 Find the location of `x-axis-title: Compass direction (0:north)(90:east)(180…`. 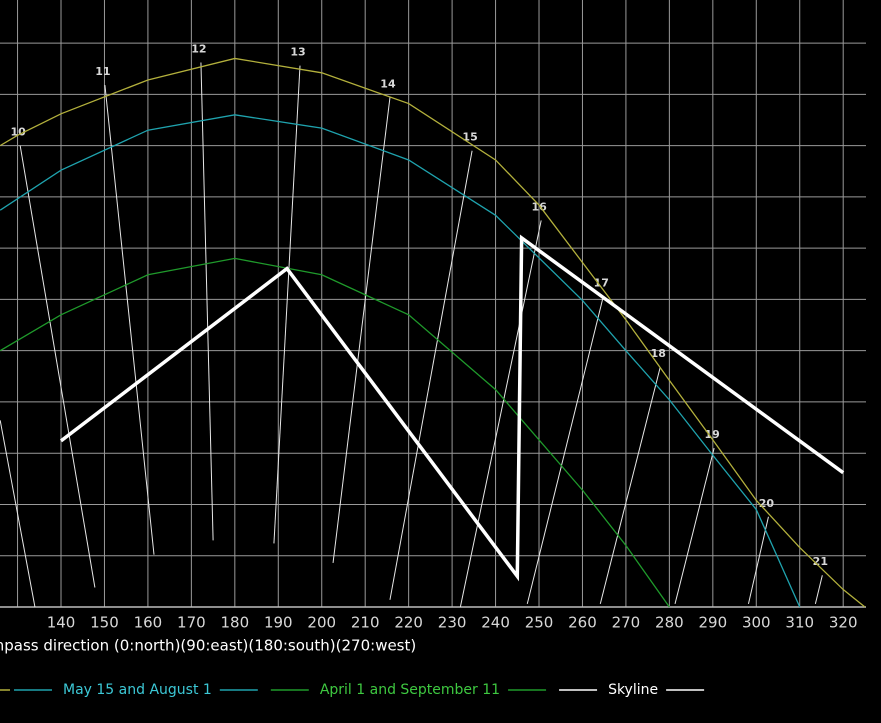

x-axis-title: Compass direction (0:north)(90:east)(180… is located at coordinates (208, 646).